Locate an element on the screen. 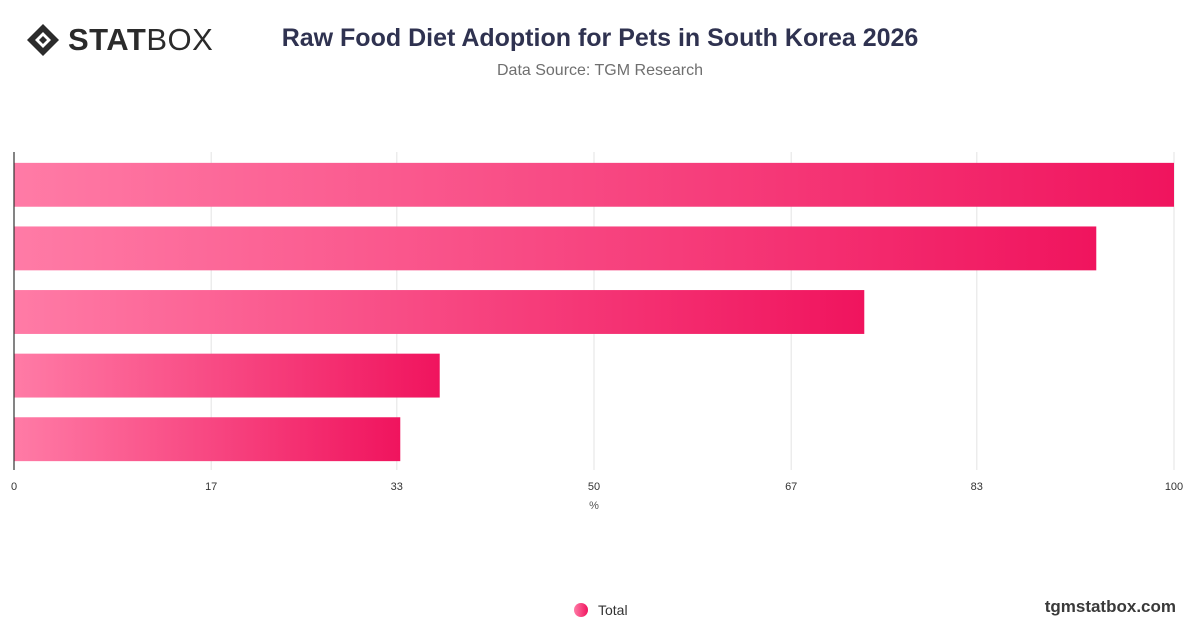 The height and width of the screenshot is (628, 1200). x-tick-label: 83 is located at coordinates (977, 487).